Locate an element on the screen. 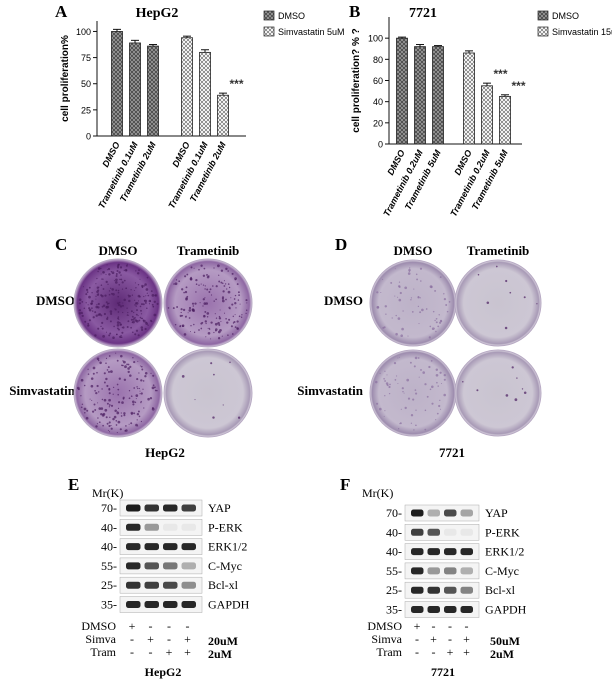  mw-marker: 35- is located at coordinates (109, 605).